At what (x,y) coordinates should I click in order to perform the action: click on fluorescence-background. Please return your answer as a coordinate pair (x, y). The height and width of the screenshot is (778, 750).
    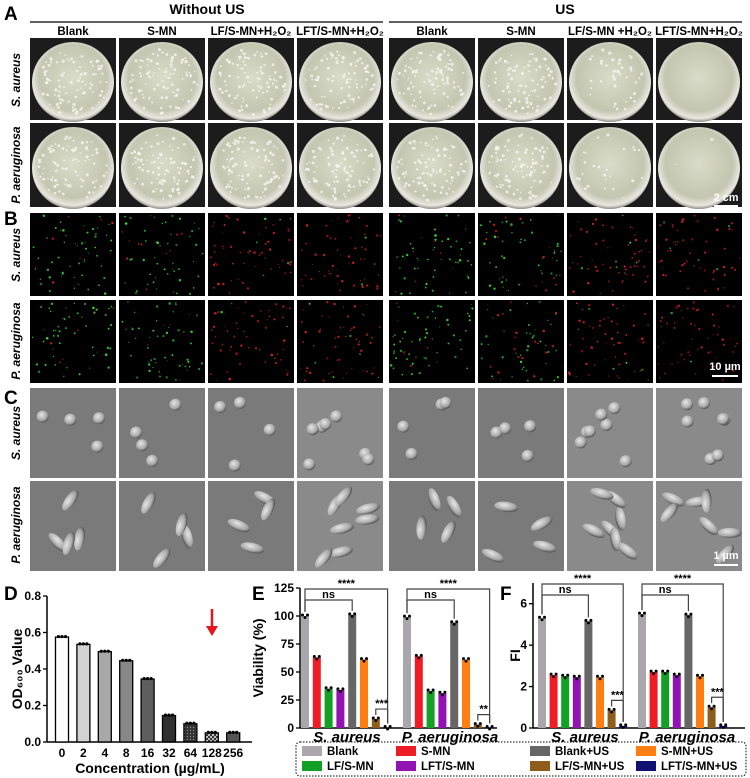
    Looking at the image, I should click on (610, 341).